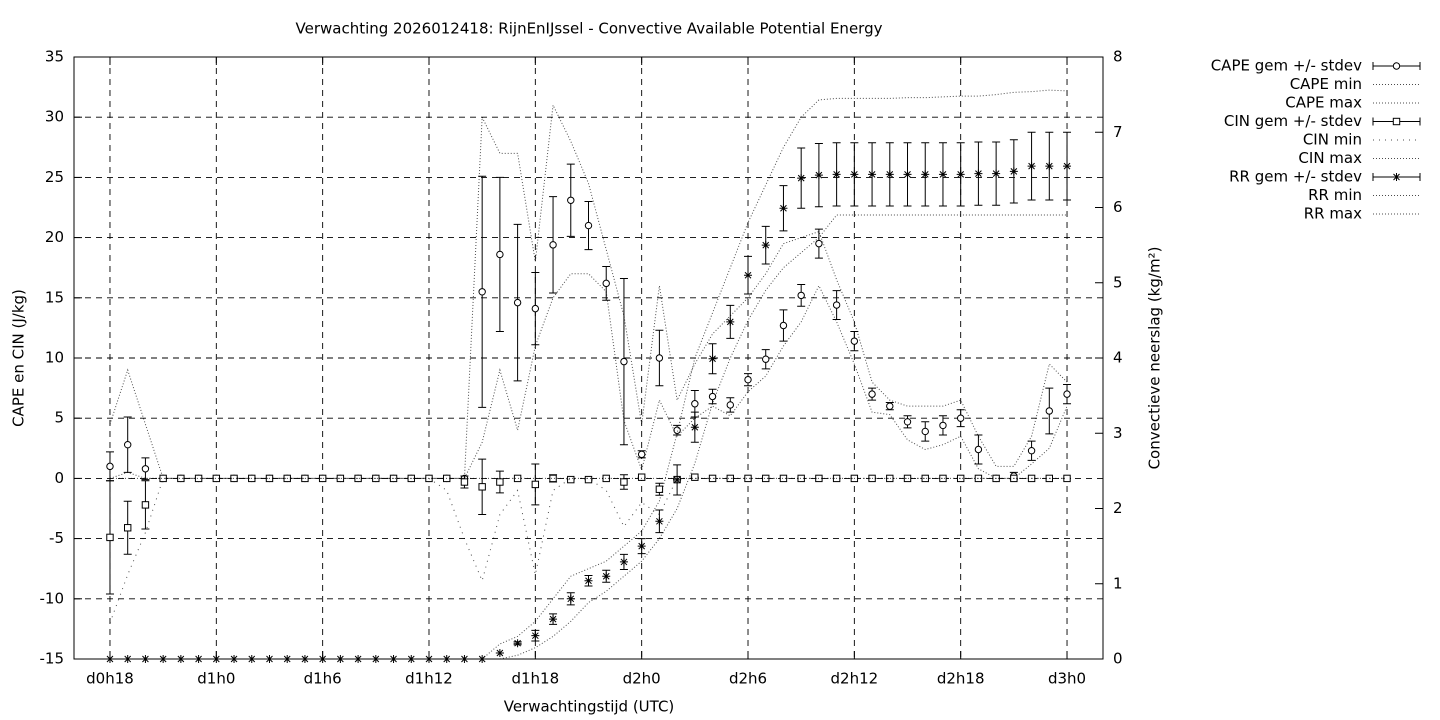 Image resolution: width=1440 pixels, height=720 pixels. What do you see at coordinates (1323, 103) in the screenshot?
I see `legend-label: CAPE max` at bounding box center [1323, 103].